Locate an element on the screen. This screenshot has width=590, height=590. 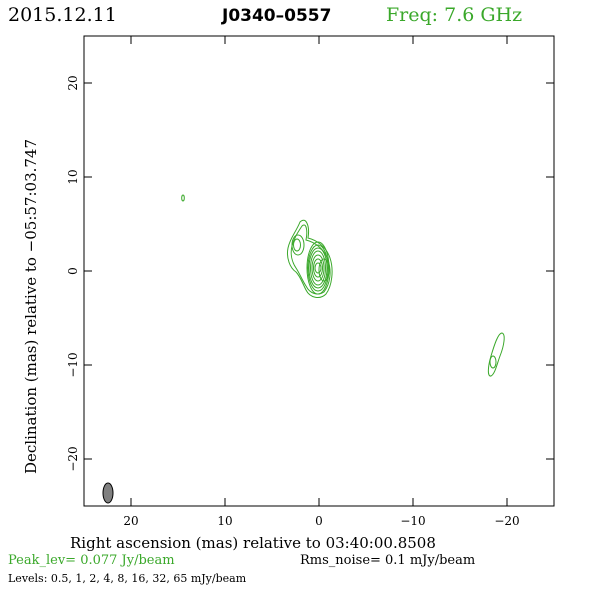
frequency-label: Freq: 7.6 GHz is located at coordinates (454, 15).